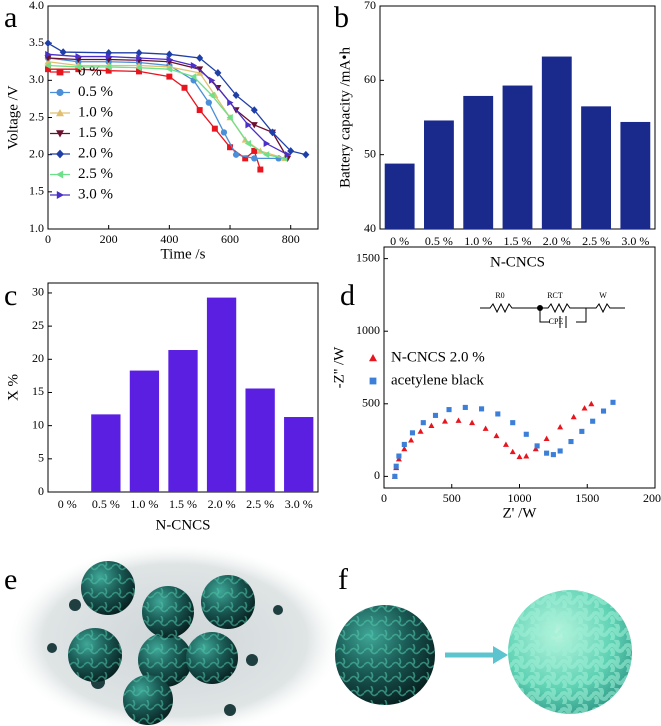 The height and width of the screenshot is (726, 661). I want to click on y-tick-label: 0, so click(41, 491).